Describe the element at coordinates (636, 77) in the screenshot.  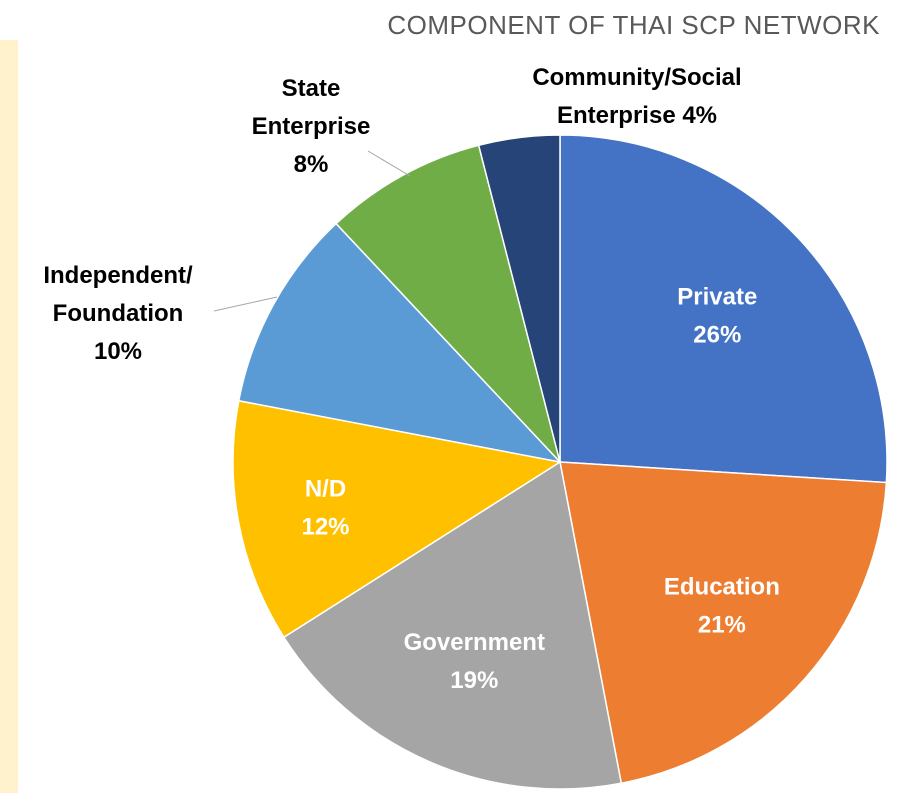
I see `slice-label-line: Community/Social` at that location.